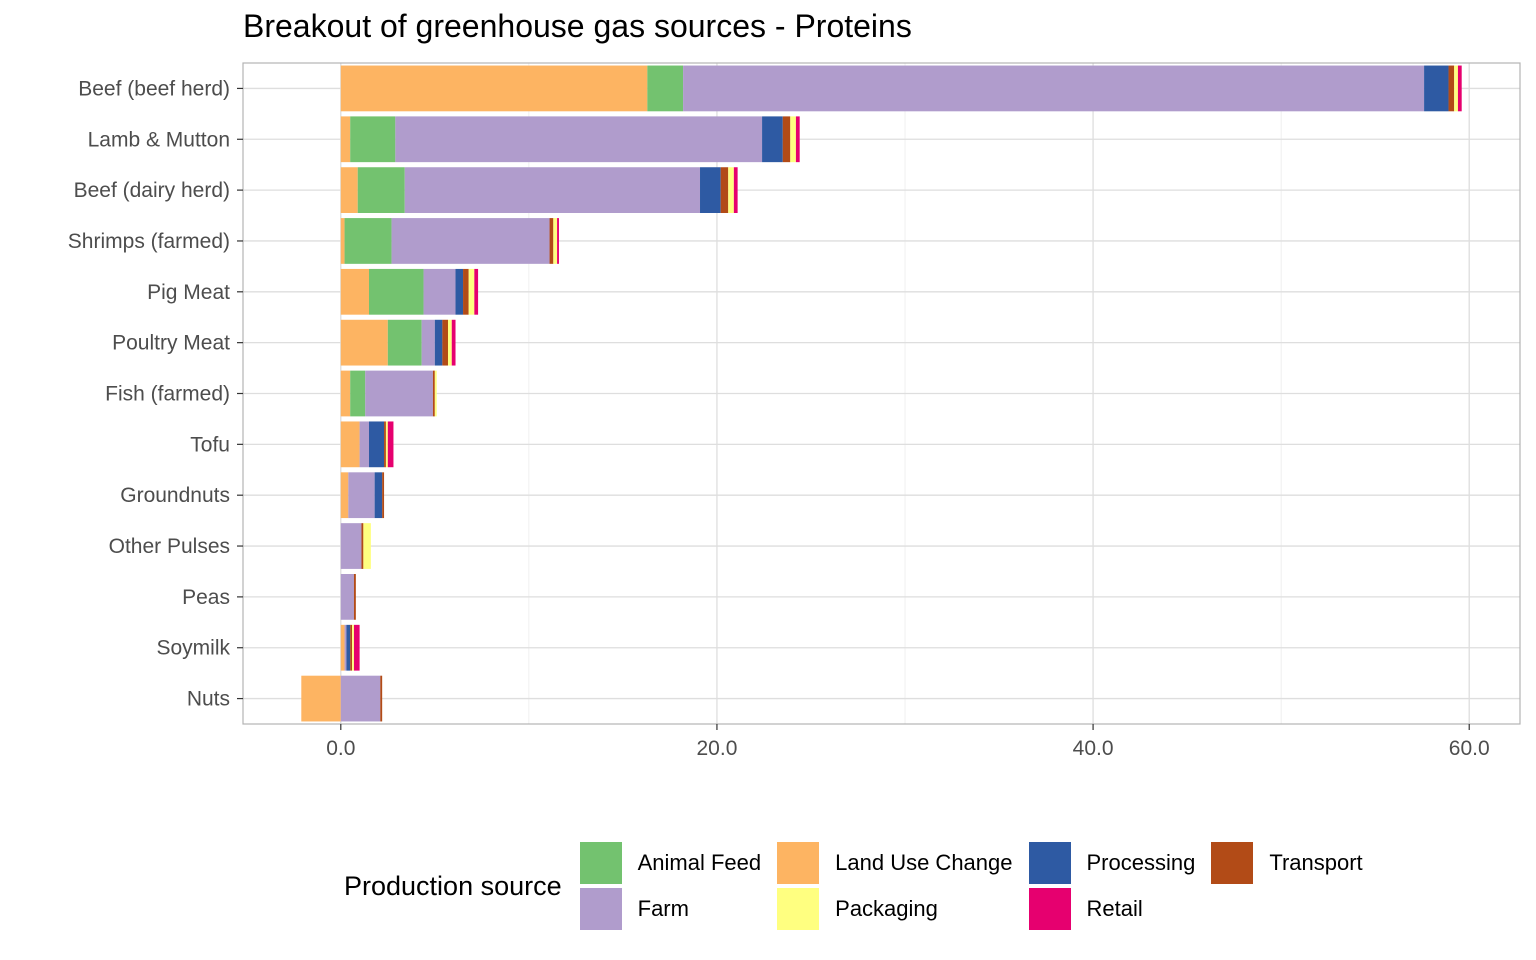 The height and width of the screenshot is (960, 1536). What do you see at coordinates (894, 909) in the screenshot?
I see `legend-item: Packaging` at bounding box center [894, 909].